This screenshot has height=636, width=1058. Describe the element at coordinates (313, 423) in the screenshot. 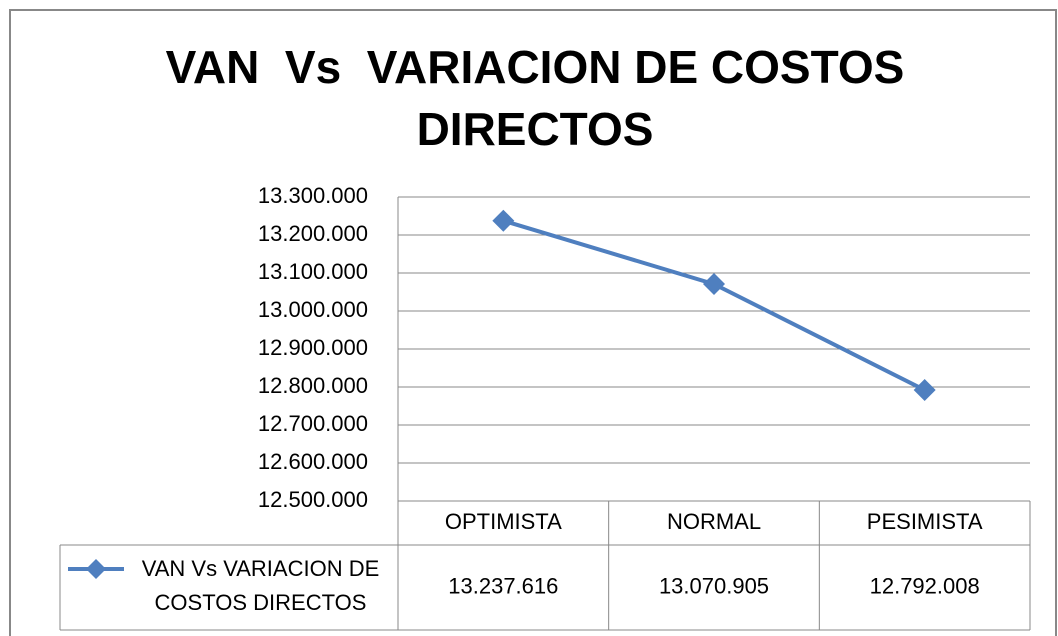

I see `y-tick-label: 12.700.000` at that location.